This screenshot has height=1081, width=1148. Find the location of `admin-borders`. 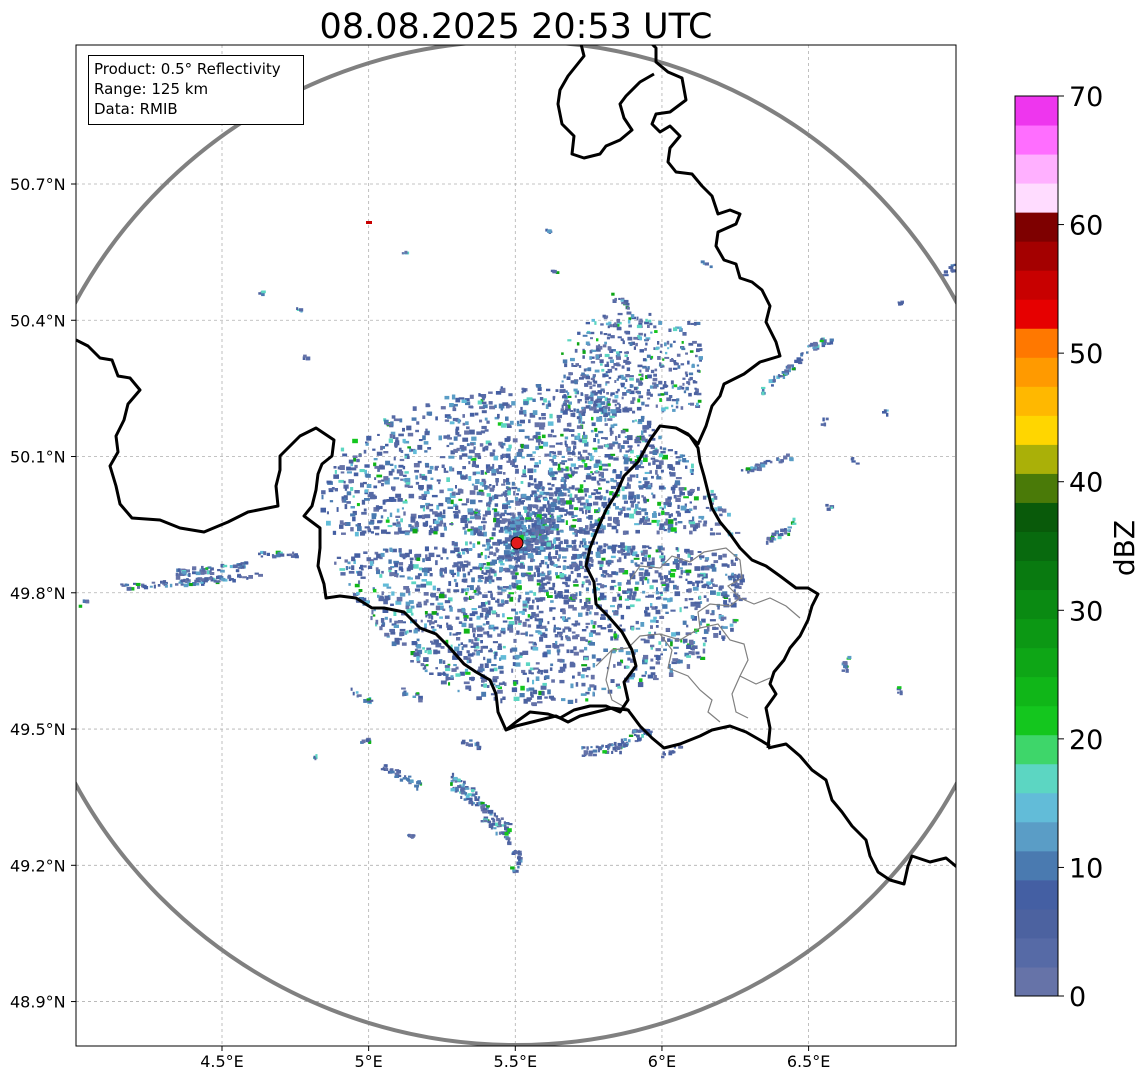

admin-borders is located at coordinates (698, 635).